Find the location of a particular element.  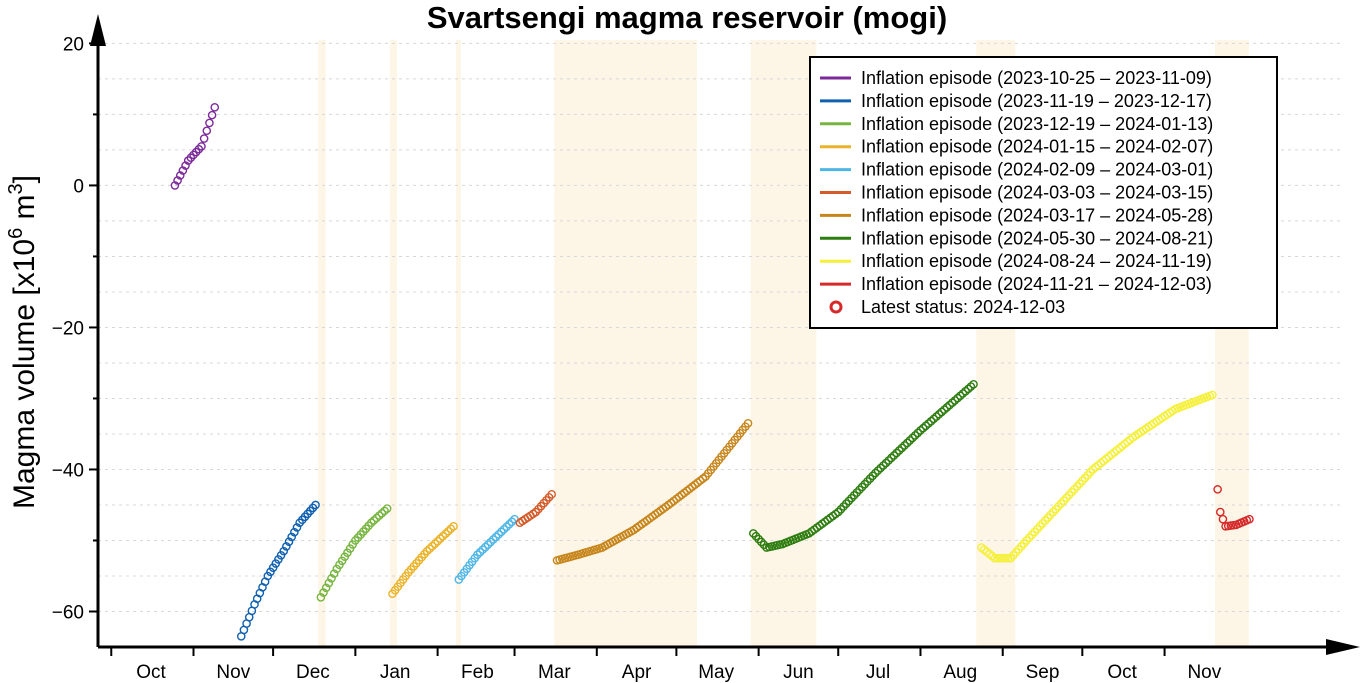

y-tick-label: −20 is located at coordinates (68, 328).